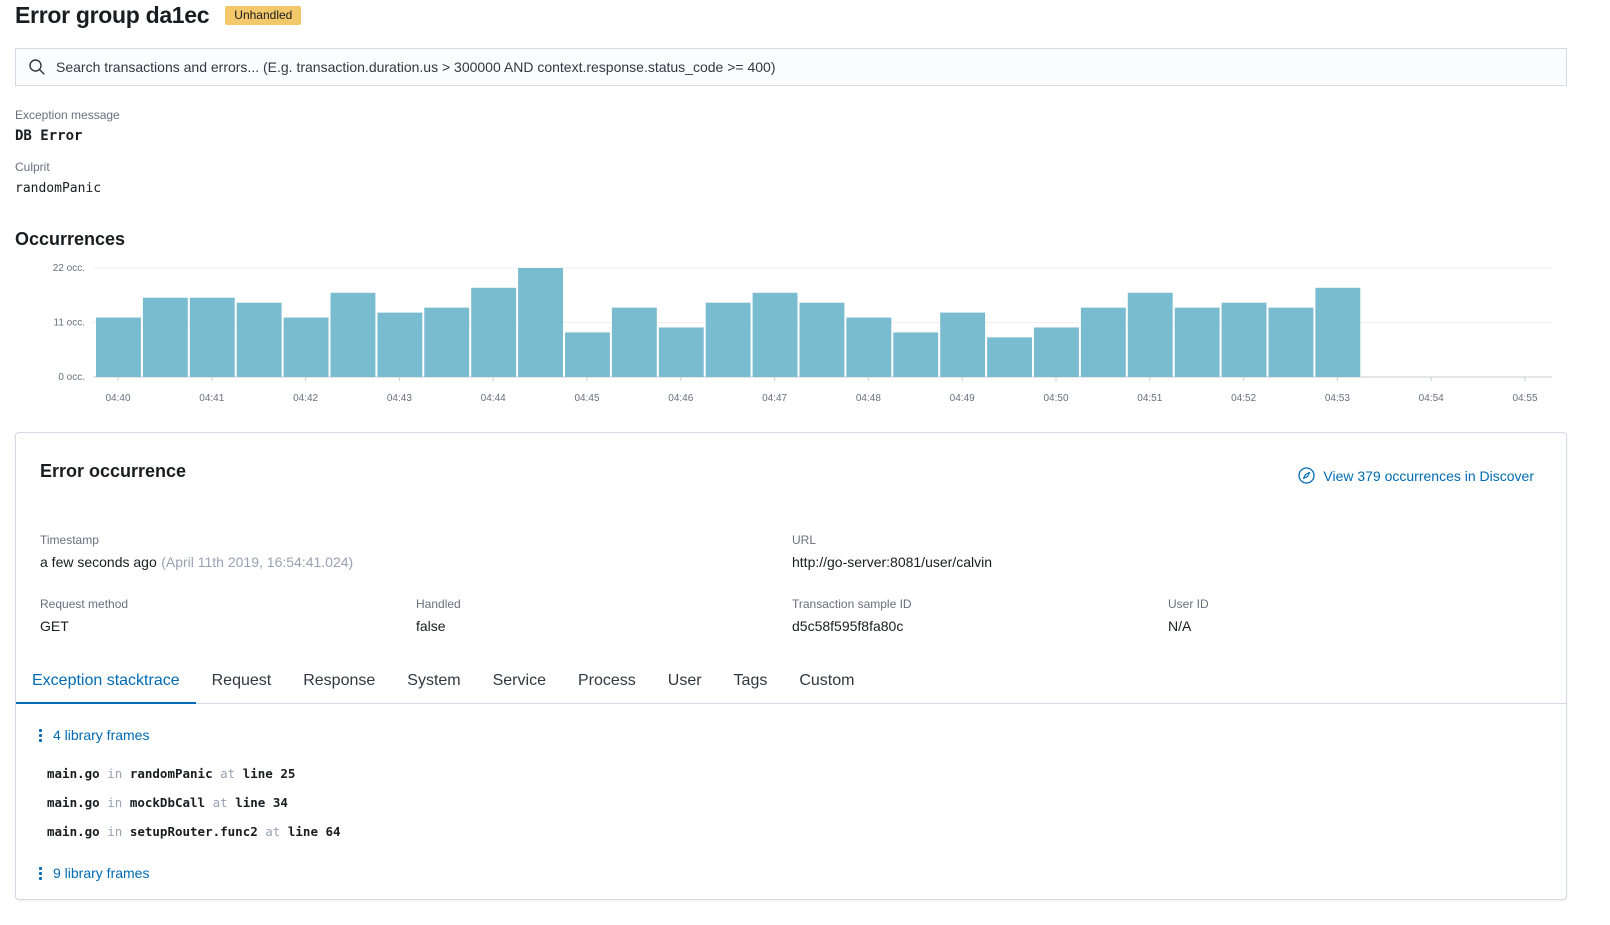 The height and width of the screenshot is (925, 1610). Describe the element at coordinates (71, 377) in the screenshot. I see `chart-y-tick-label: 0 occ.` at that location.